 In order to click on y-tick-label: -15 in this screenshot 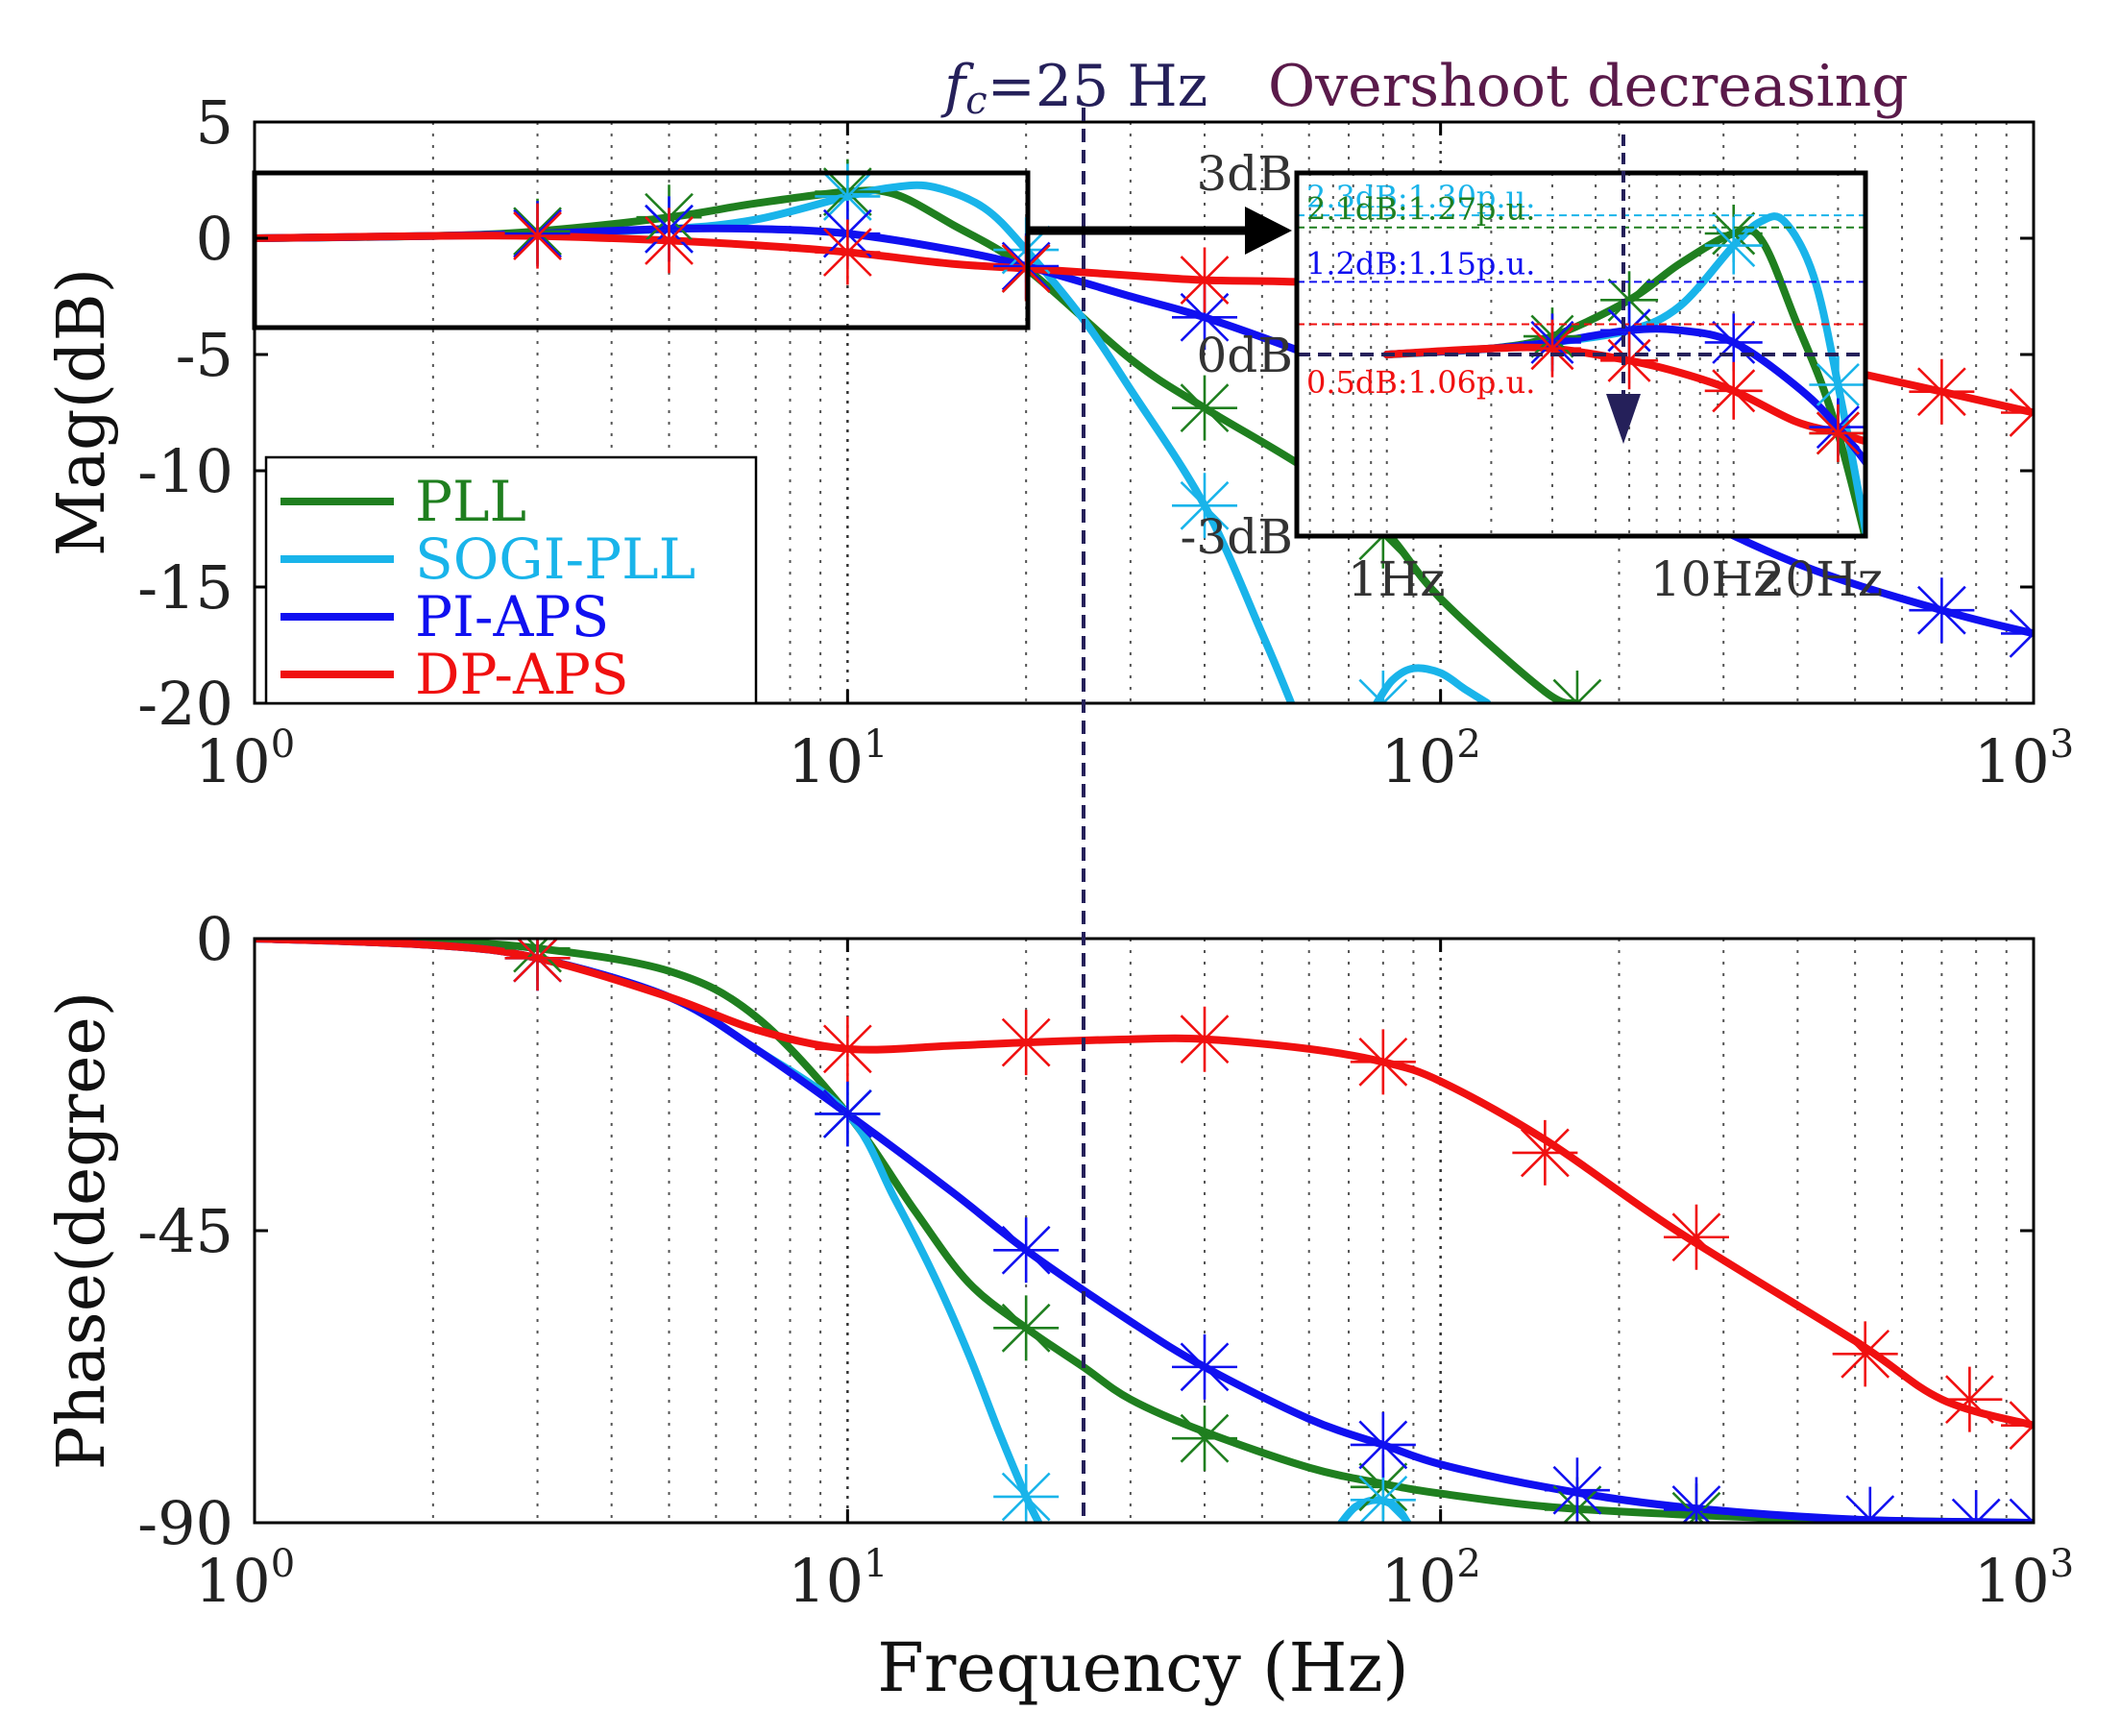, I will do `click(185, 587)`.